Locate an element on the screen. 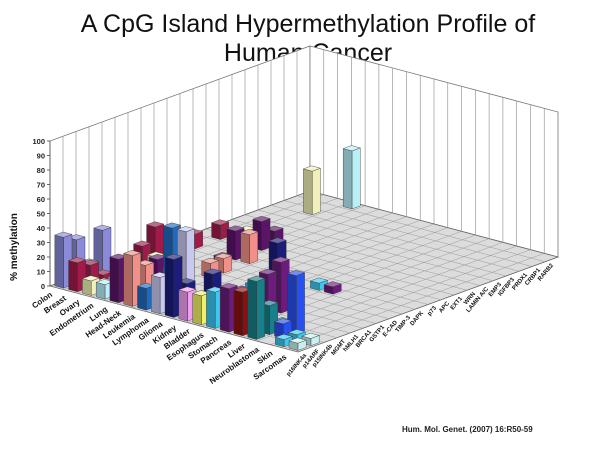  bar-liver-p16ink4a is located at coordinates (256, 307).